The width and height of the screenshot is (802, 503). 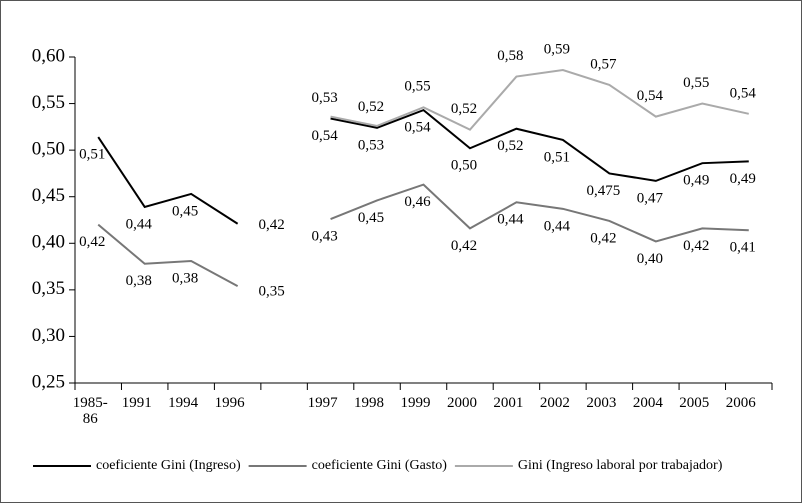 What do you see at coordinates (743, 248) in the screenshot?
I see `data-label: 0,41` at bounding box center [743, 248].